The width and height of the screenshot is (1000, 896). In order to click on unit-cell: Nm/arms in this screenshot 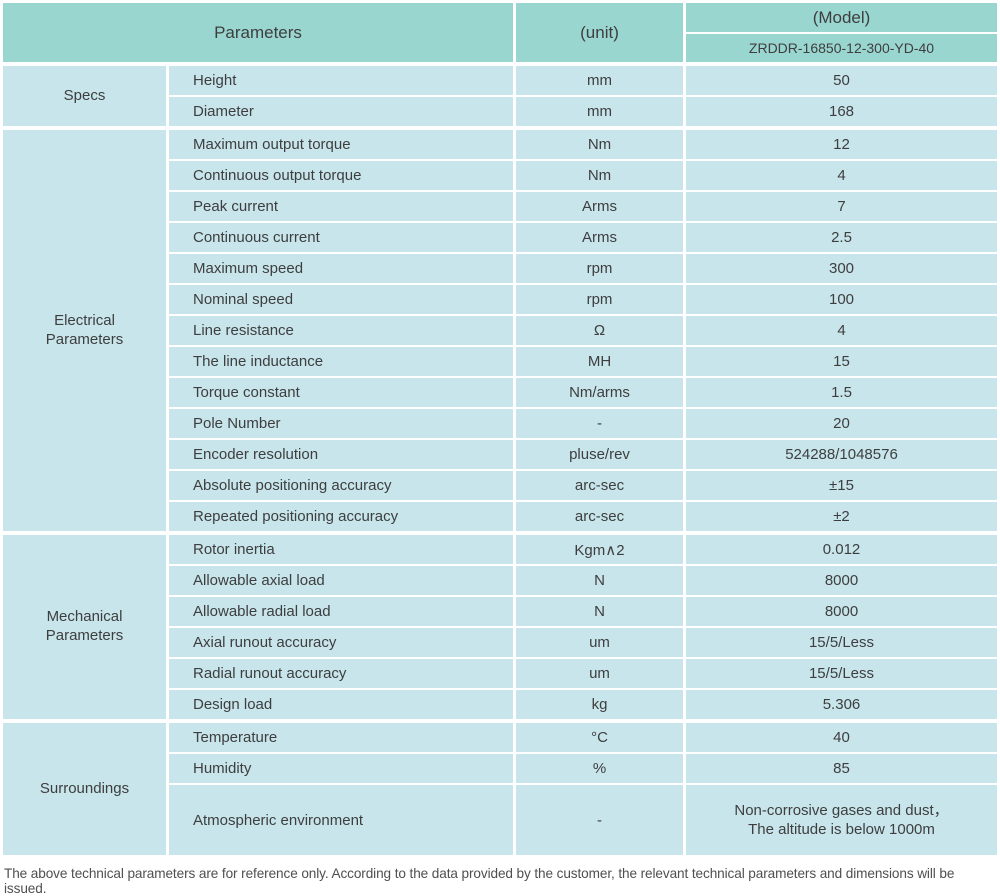, I will do `click(599, 392)`.